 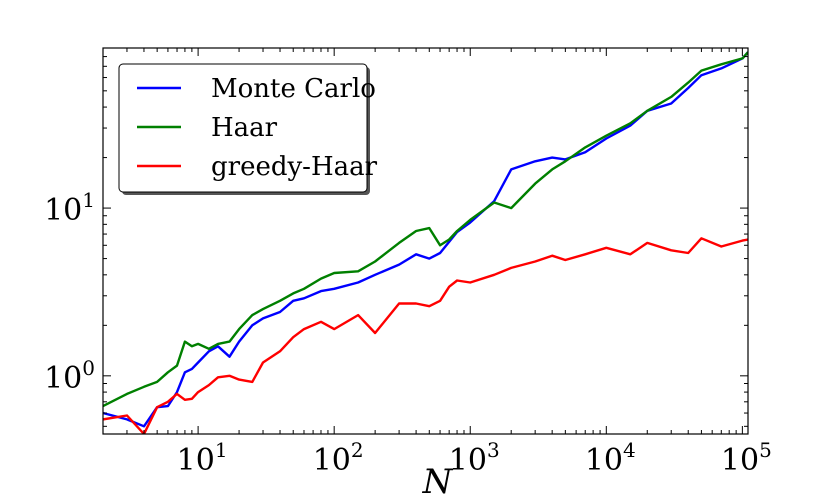 I want to click on x-tick-label: 10⁵, so click(x=746, y=458).